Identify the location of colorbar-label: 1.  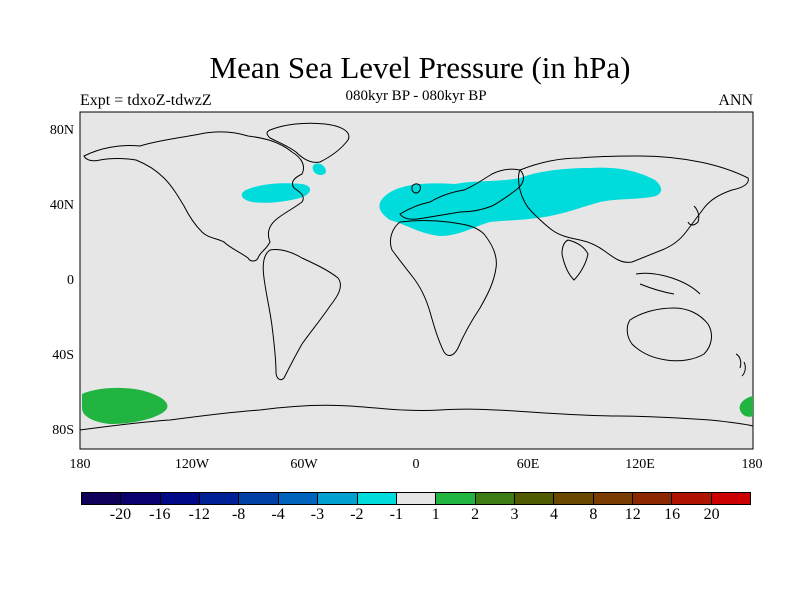
(435, 514).